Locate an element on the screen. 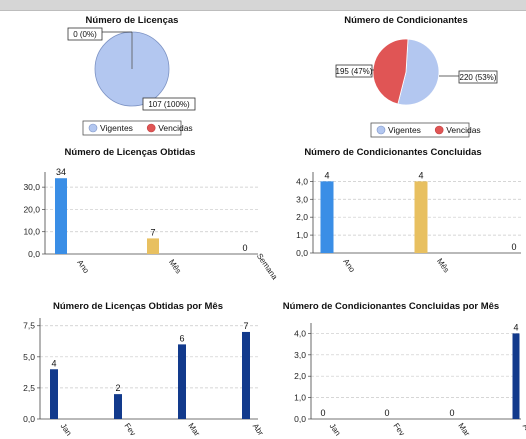 The image size is (526, 439). slice-label: 220 (53%) is located at coordinates (478, 77).